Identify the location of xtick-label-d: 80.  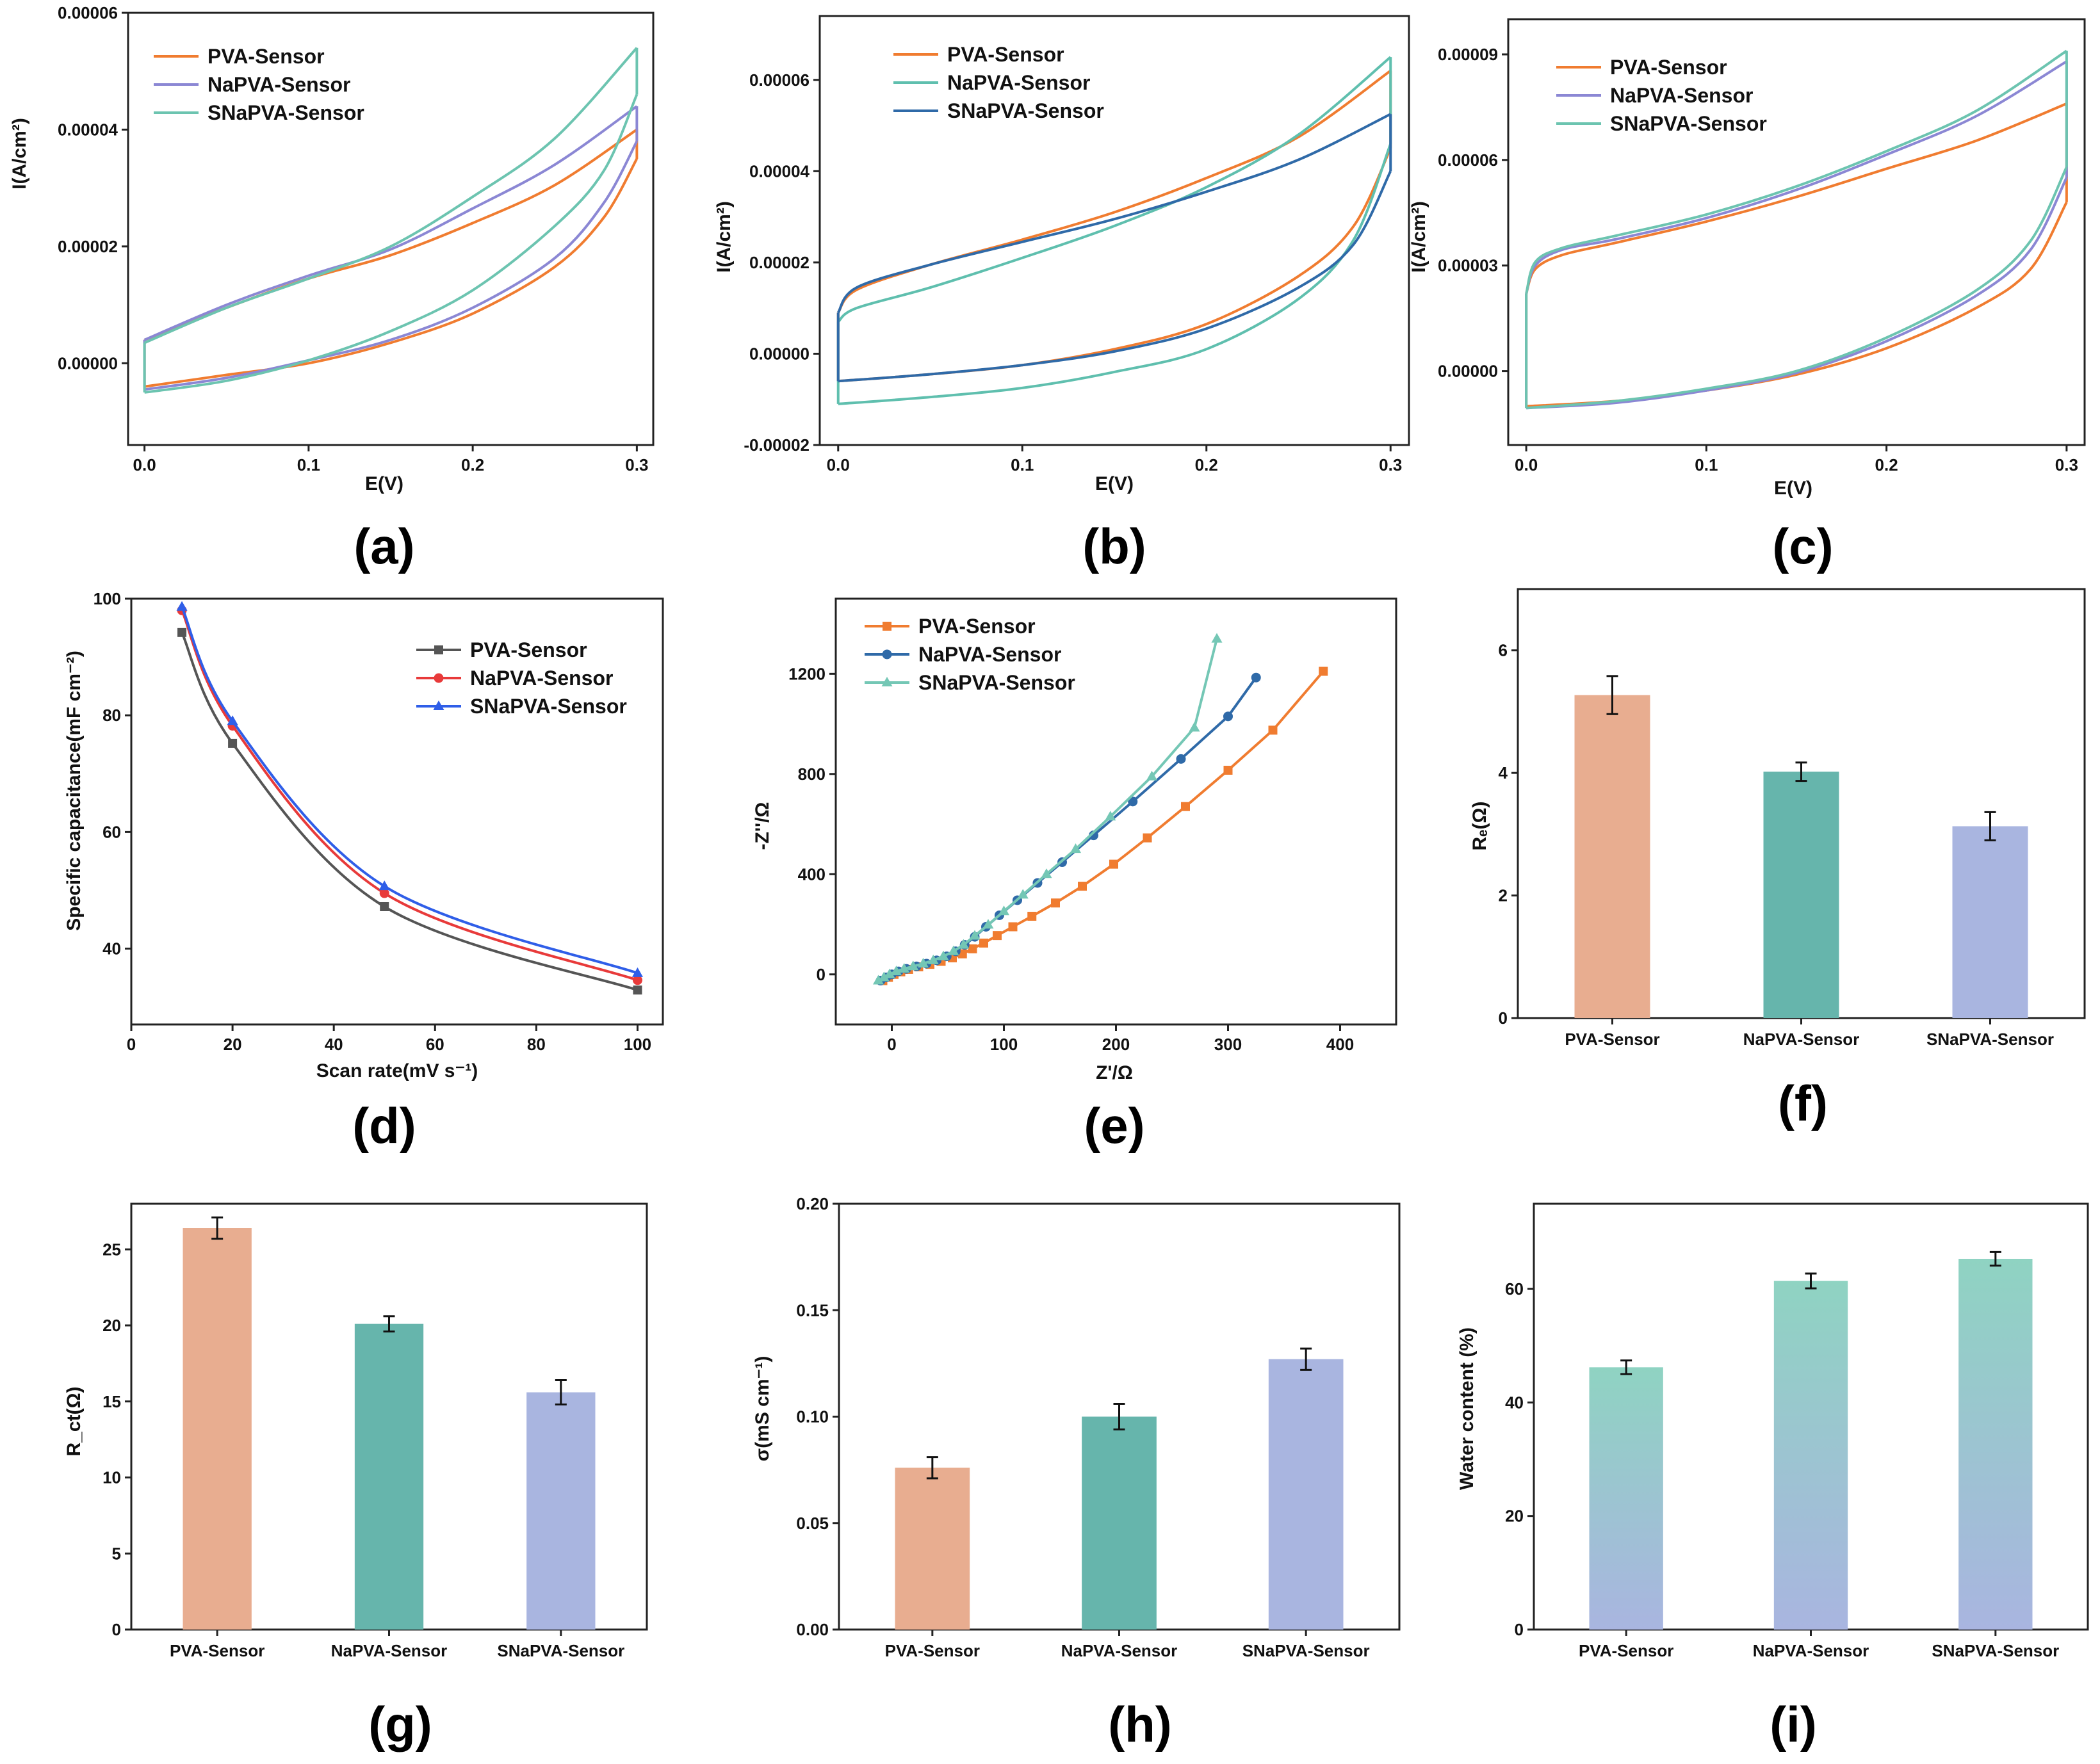
(536, 1044).